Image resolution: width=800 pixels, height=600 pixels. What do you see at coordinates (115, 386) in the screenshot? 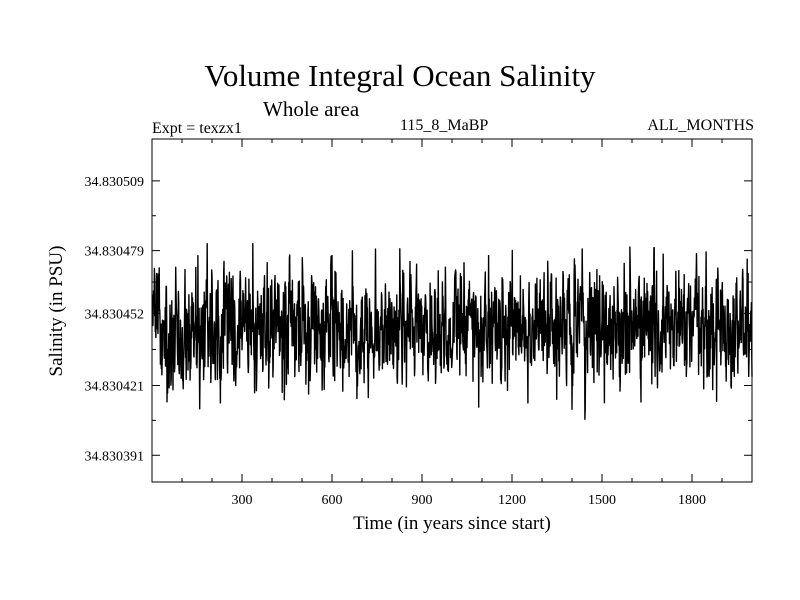
I see `y-tick-label: 34.830421` at bounding box center [115, 386].